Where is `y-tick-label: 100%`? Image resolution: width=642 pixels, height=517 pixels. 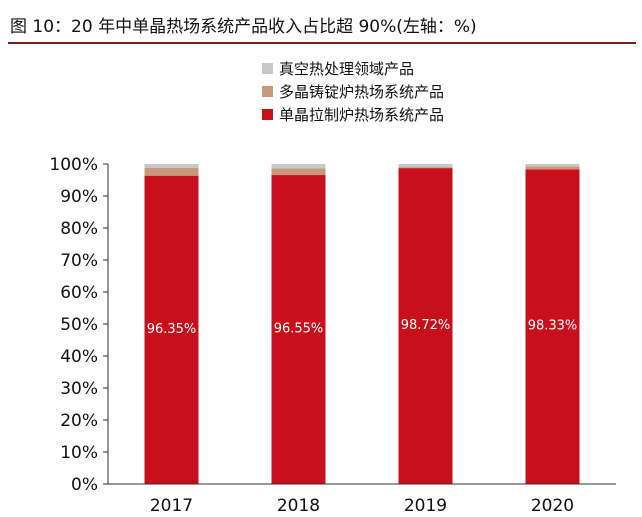
y-tick-label: 100% is located at coordinates (73, 165).